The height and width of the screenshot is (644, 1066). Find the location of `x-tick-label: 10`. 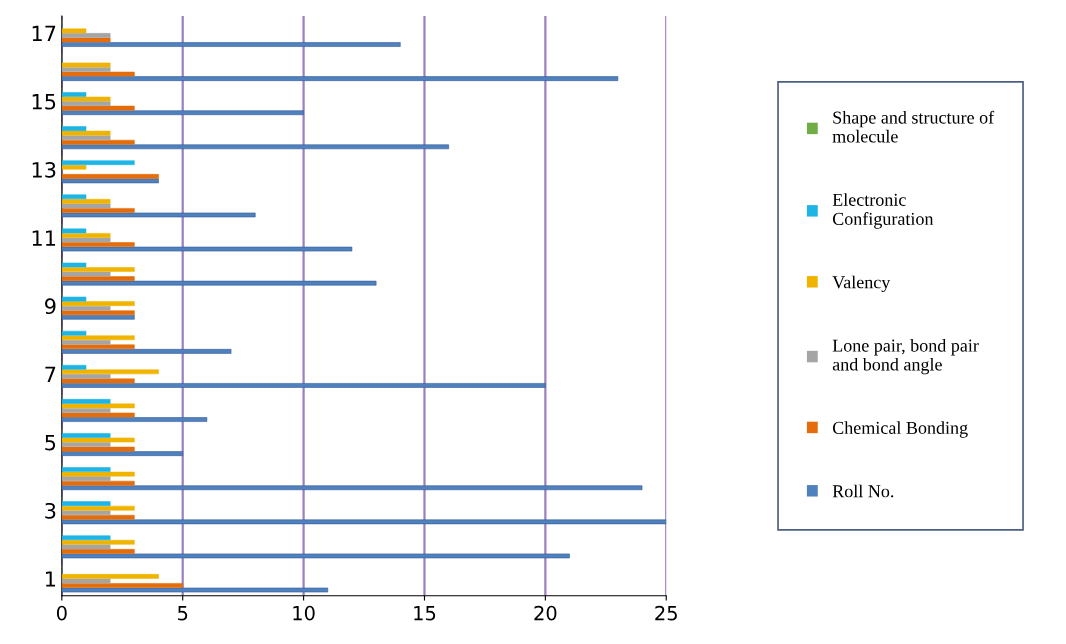

x-tick-label: 10 is located at coordinates (304, 613).